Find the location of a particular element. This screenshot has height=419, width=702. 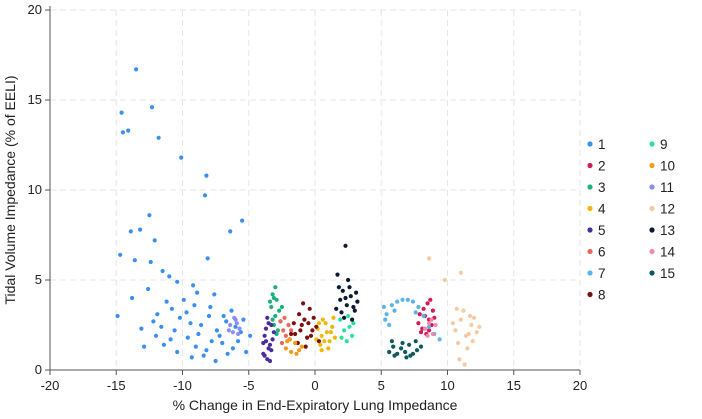

x-tick-label: 10 is located at coordinates (447, 385).